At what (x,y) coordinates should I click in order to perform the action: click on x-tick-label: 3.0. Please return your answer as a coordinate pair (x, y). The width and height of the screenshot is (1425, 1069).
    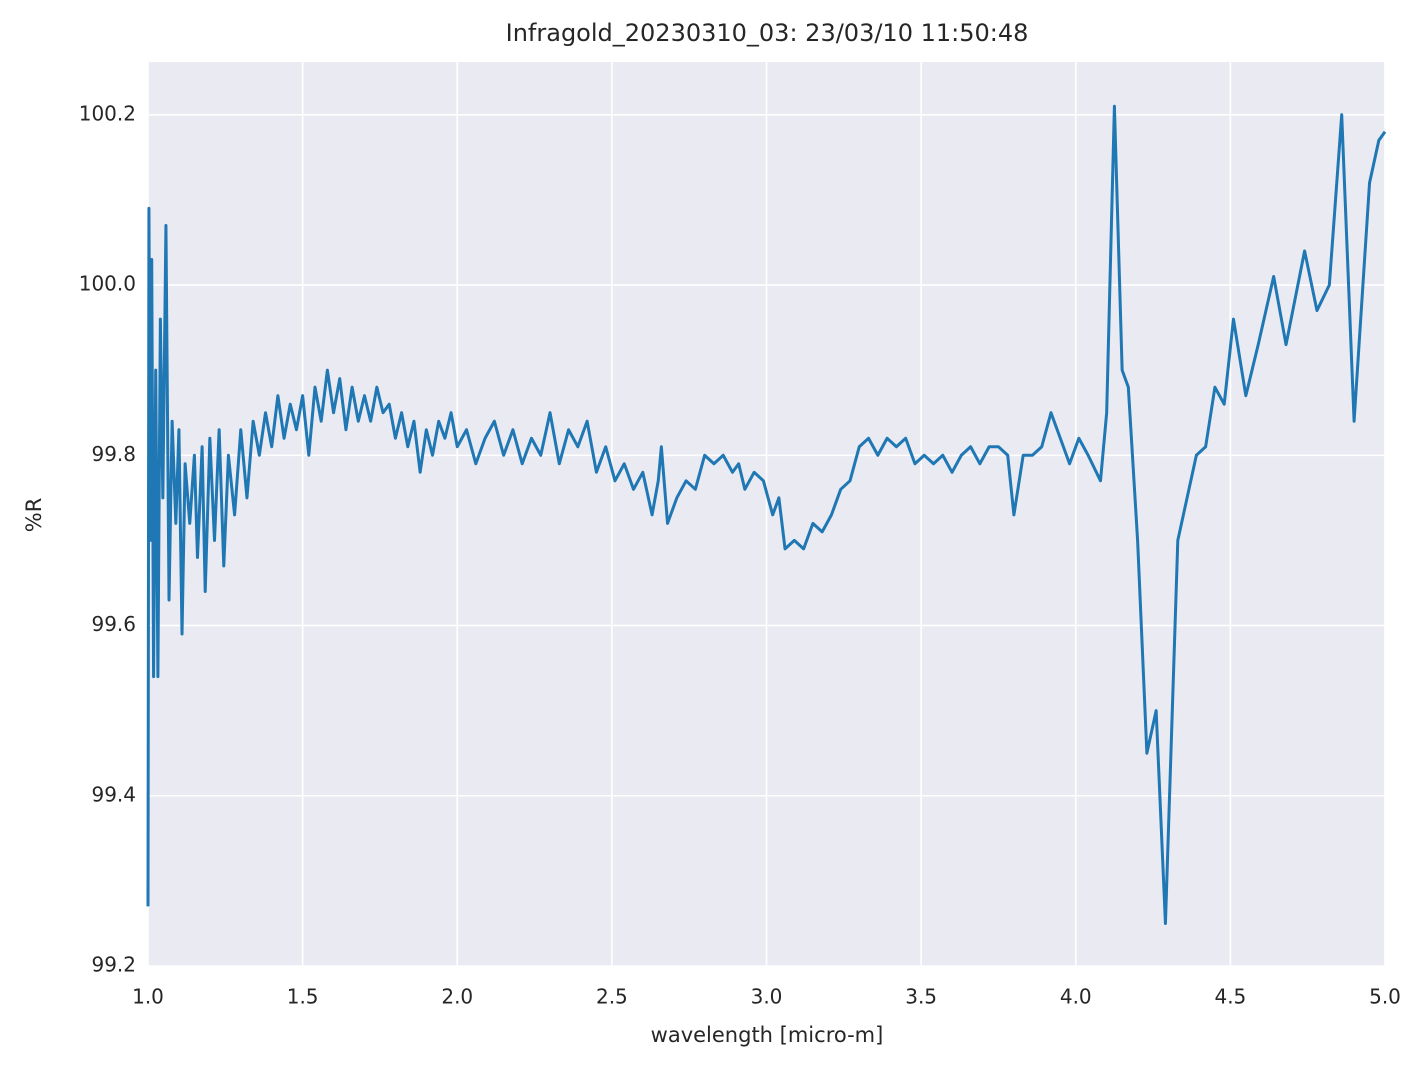
    Looking at the image, I should click on (767, 997).